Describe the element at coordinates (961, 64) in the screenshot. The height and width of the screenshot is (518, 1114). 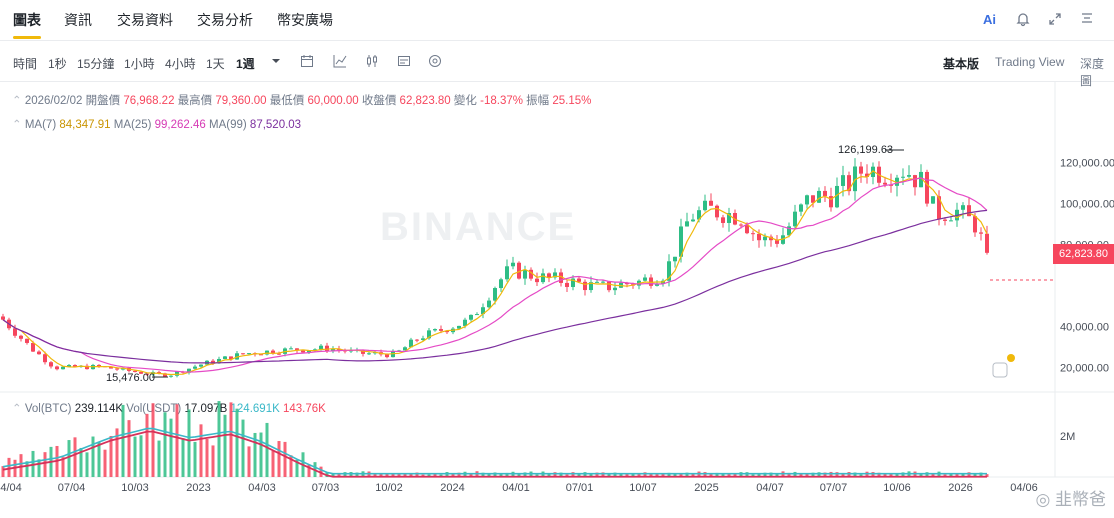
I see `view-basic: 基本版` at that location.